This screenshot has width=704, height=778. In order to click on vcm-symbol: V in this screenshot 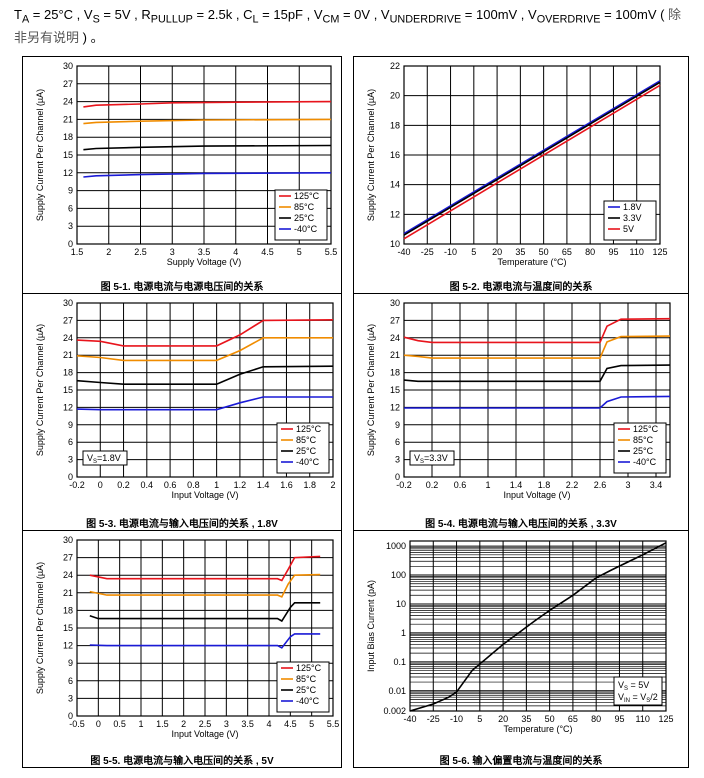, I will do `click(318, 14)`.